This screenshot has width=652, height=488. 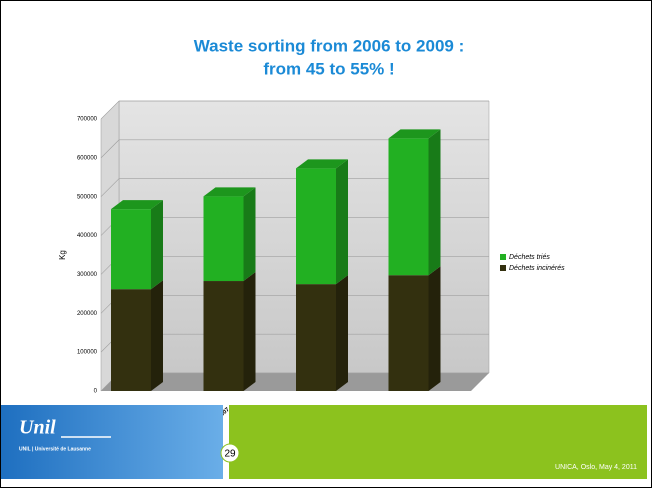 What do you see at coordinates (87, 120) in the screenshot?
I see `y-tick-label: 700000` at bounding box center [87, 120].